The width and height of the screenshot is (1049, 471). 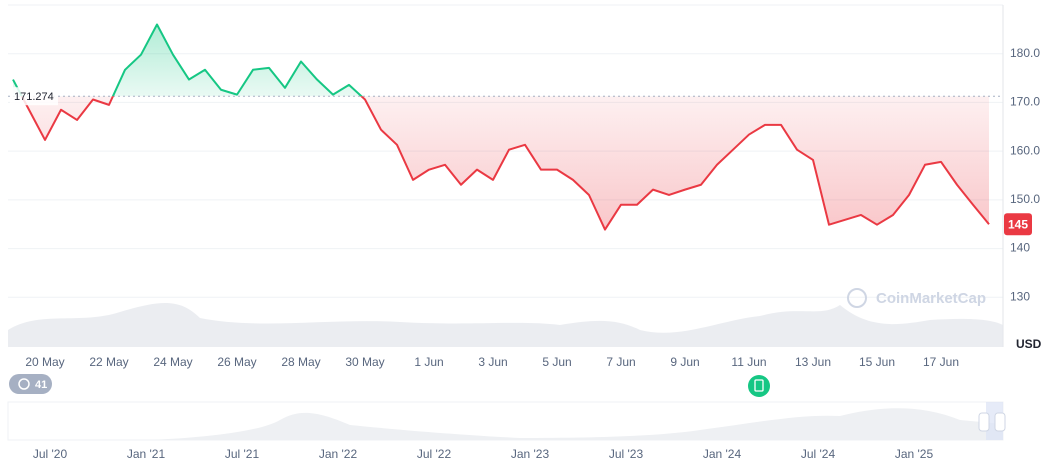 I want to click on price-badge-label: 145, so click(x=1018, y=224).